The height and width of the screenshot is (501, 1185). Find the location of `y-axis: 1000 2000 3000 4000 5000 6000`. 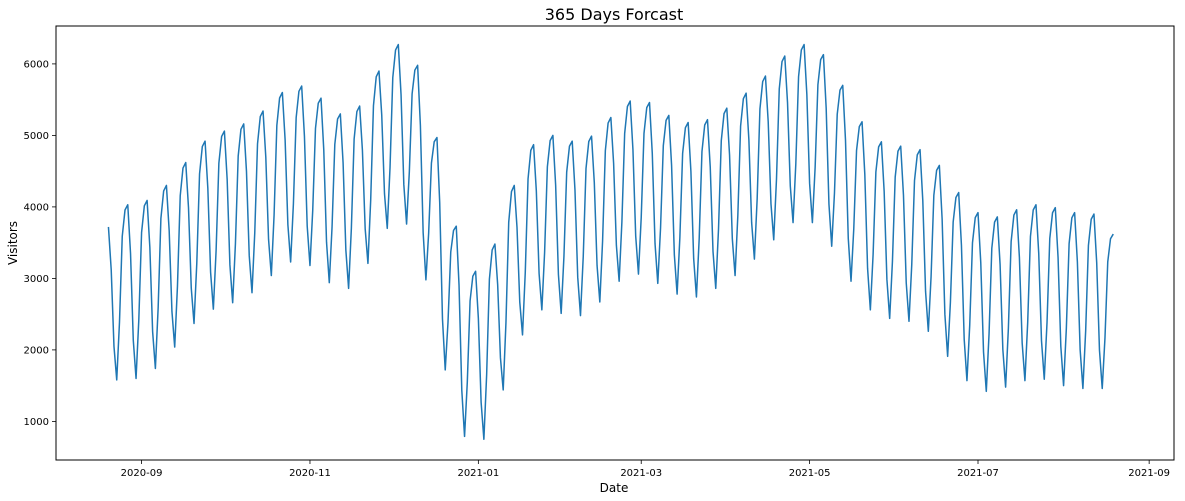

y-axis: 1000 2000 3000 4000 5000 6000 is located at coordinates (40, 243).